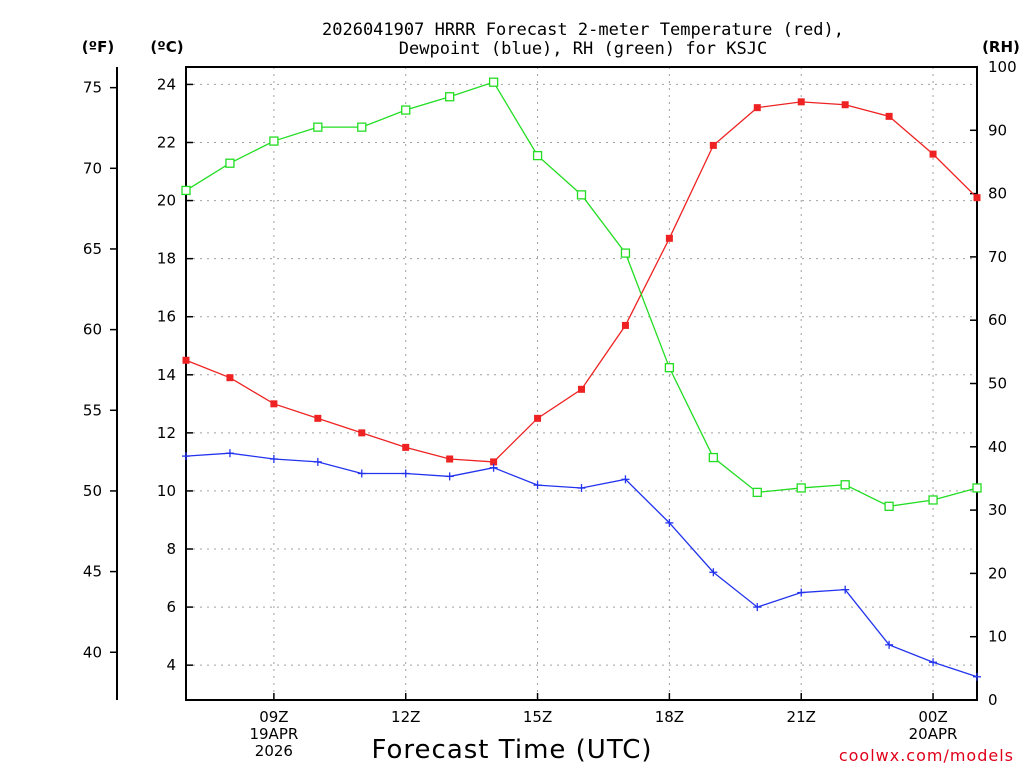 The image size is (1024, 768). I want to click on fahrenheit-tick-label: 65, so click(92, 249).